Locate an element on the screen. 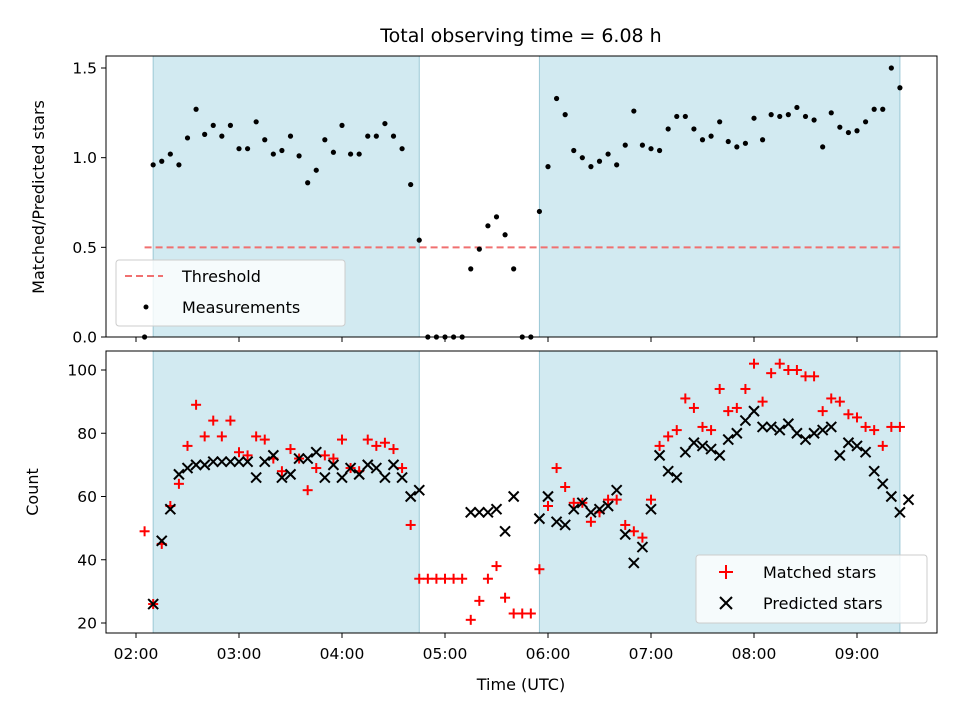 This screenshot has height=720, width=960. legend-measurements-swatch is located at coordinates (146, 307).